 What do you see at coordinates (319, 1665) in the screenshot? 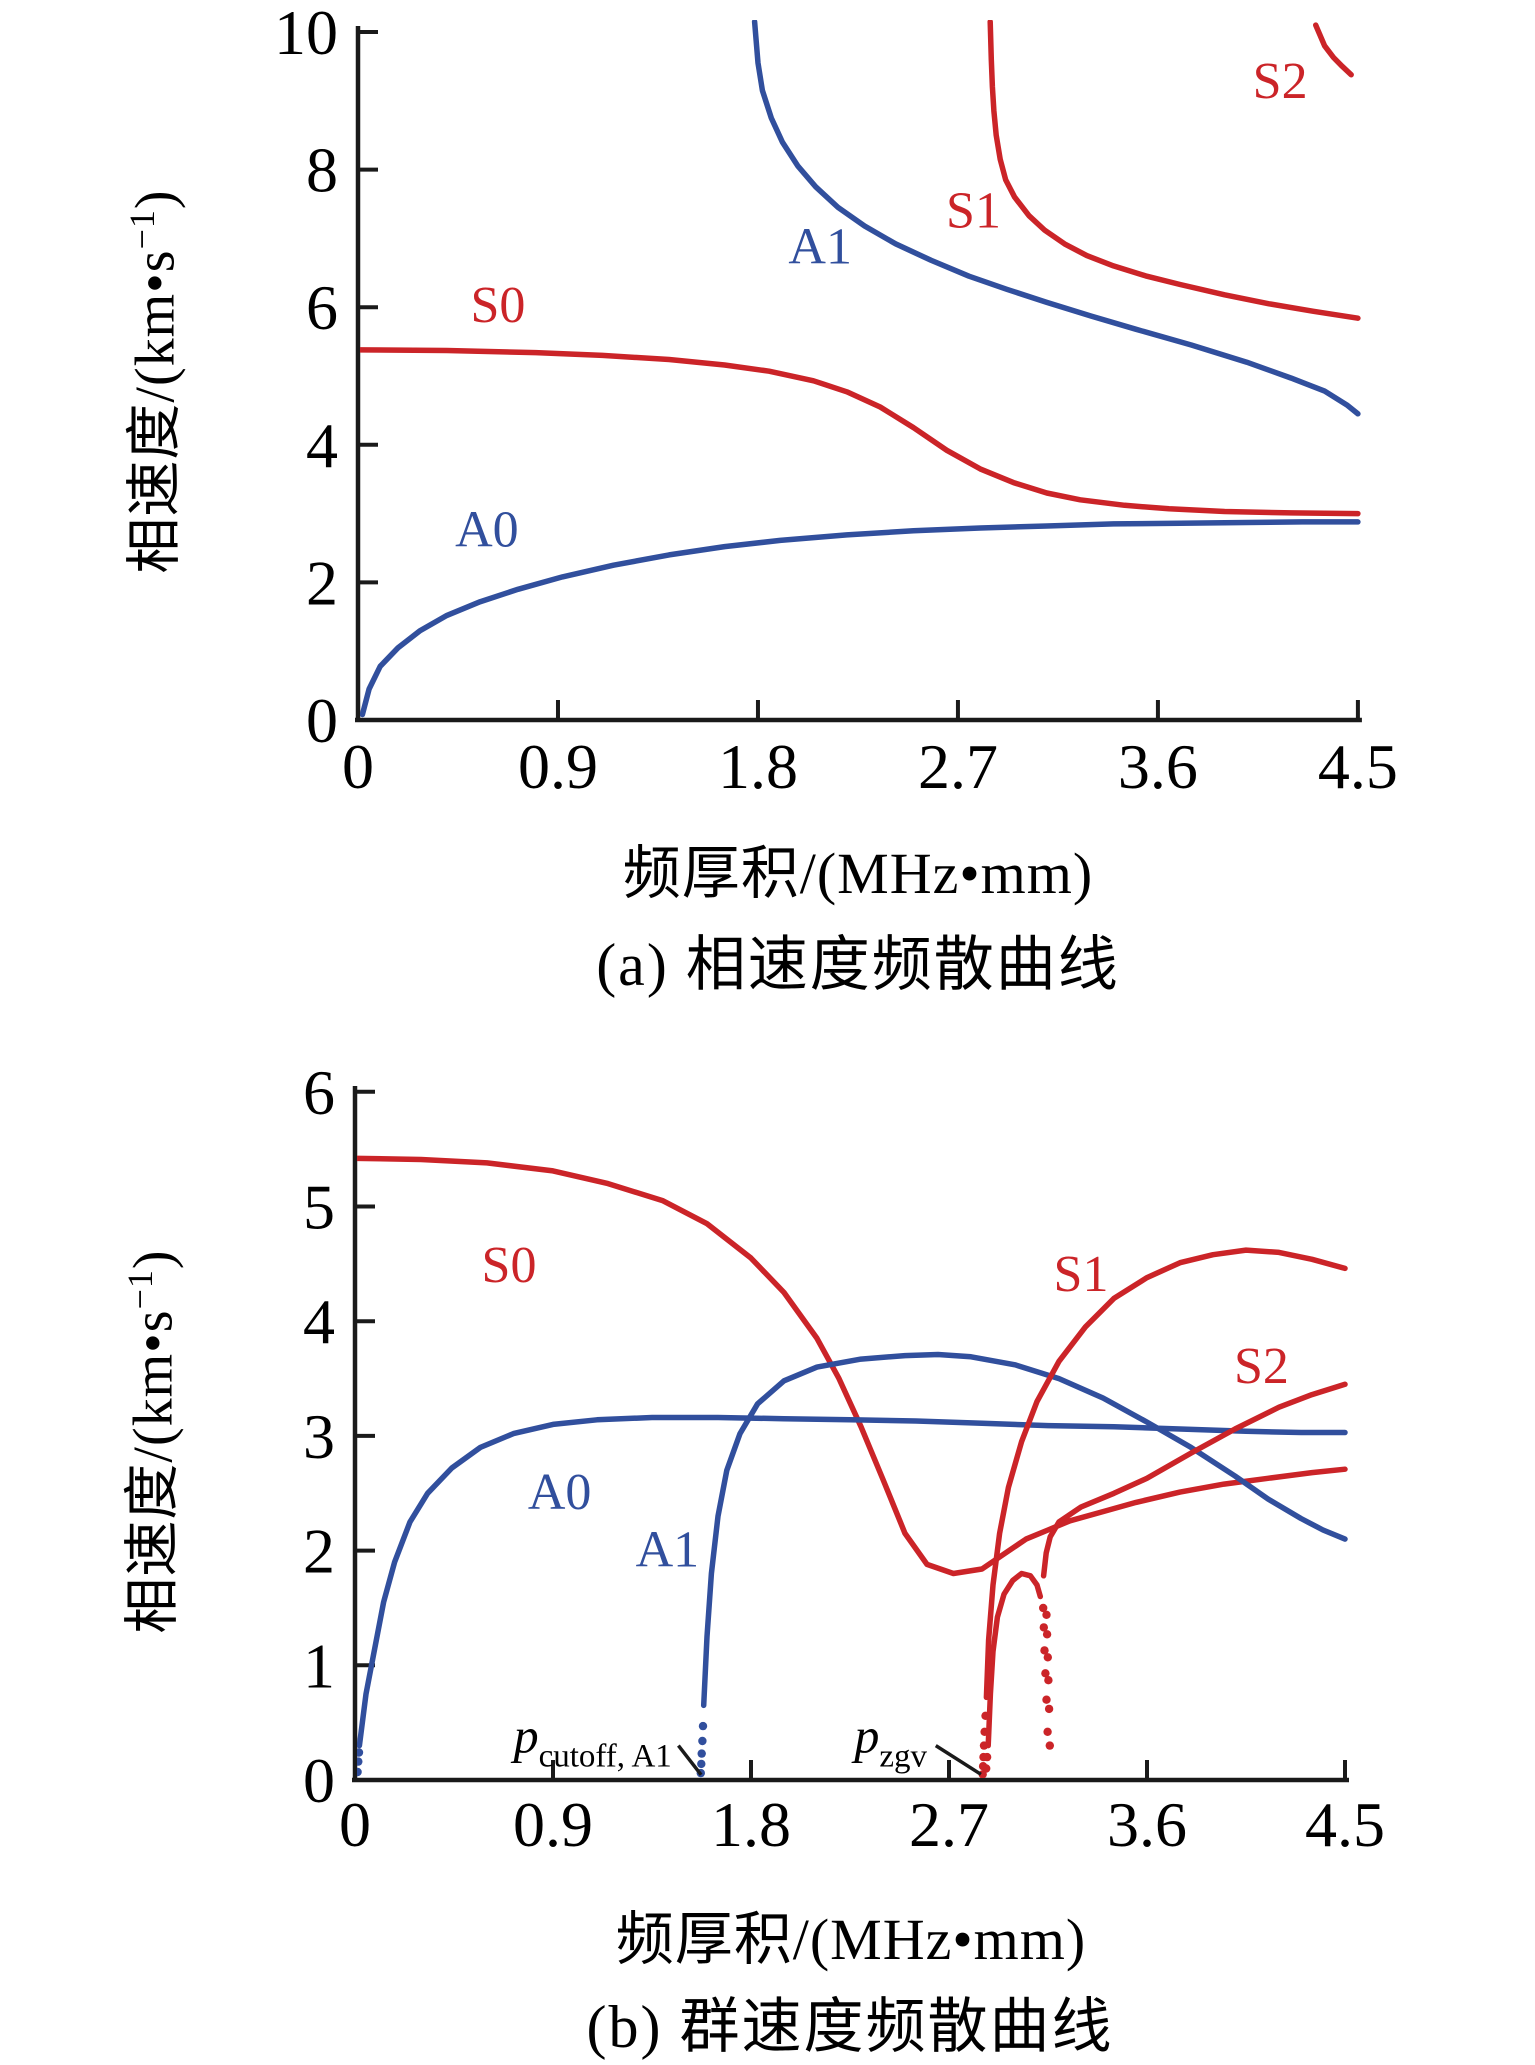
I see `y-tick-label: 1` at bounding box center [319, 1665].